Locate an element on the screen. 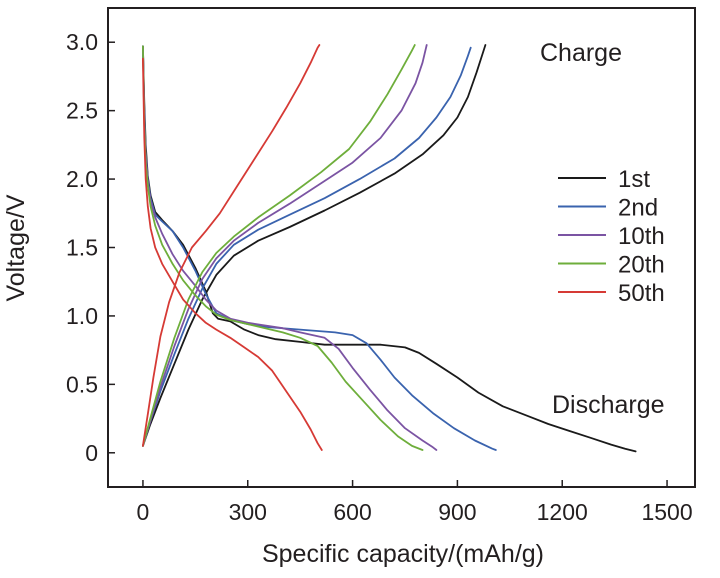 Image resolution: width=720 pixels, height=578 pixels. y-tick-label: 2.0 is located at coordinates (82, 179).